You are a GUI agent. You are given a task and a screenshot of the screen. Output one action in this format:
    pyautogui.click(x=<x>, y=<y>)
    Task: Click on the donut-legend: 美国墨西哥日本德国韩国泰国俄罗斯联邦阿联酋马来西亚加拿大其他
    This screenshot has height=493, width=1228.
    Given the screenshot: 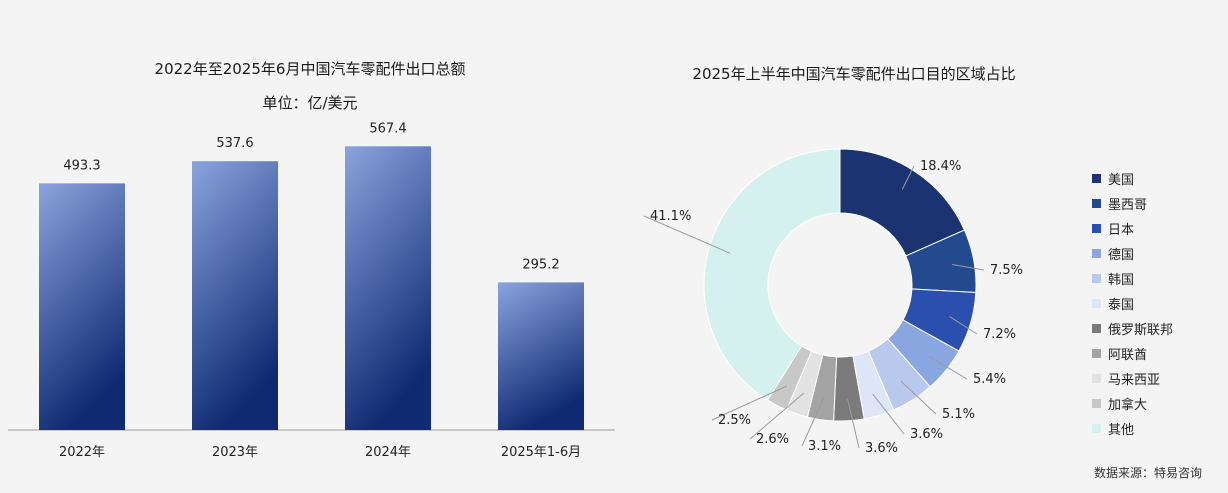 What is the action you would take?
    pyautogui.click(x=1132, y=303)
    